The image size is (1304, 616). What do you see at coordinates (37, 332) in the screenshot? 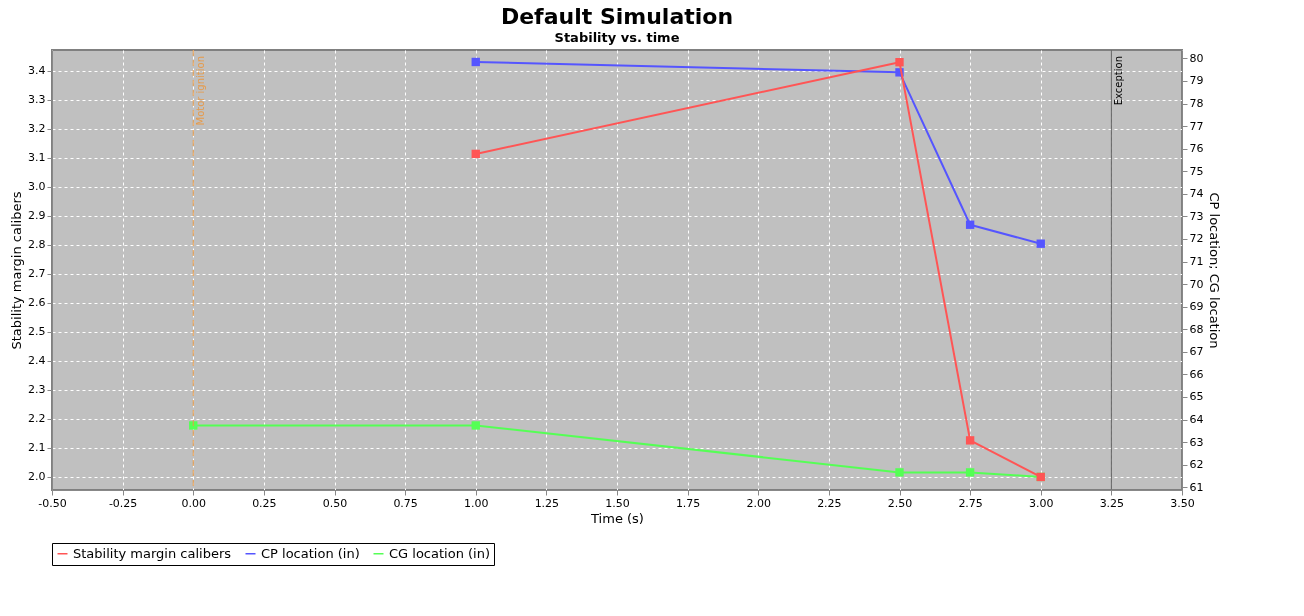
I see `y-tick-label: 2.5` at bounding box center [37, 332].